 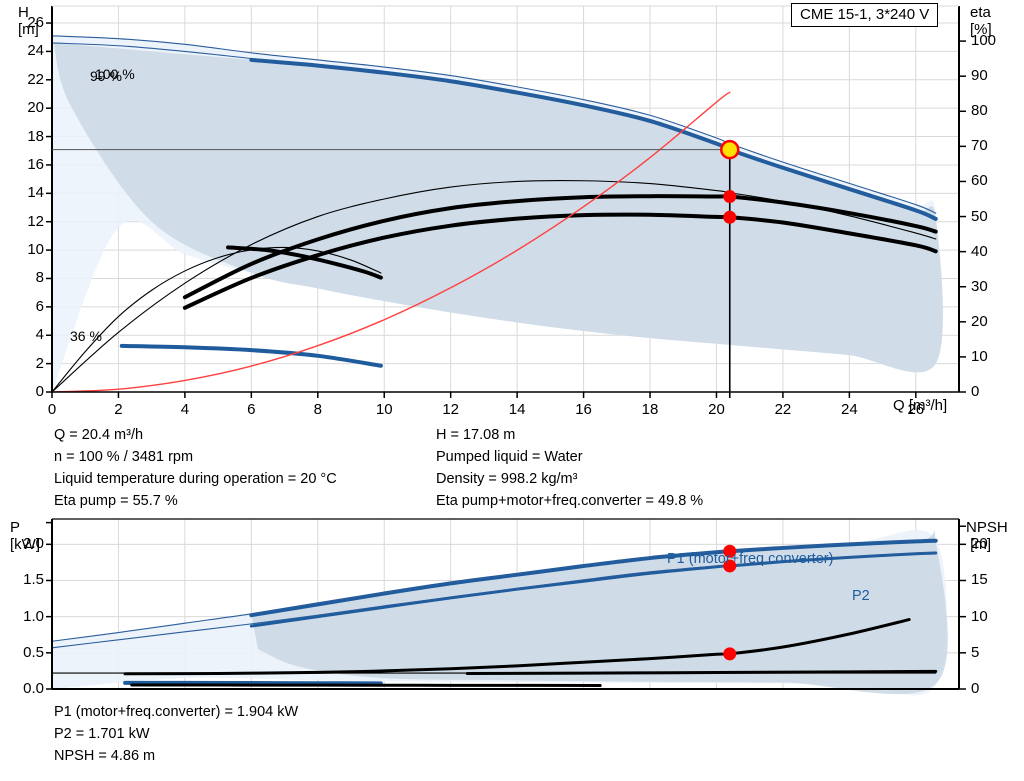 What do you see at coordinates (509, 457) in the screenshot?
I see `info-liquid: Pumped liquid = Water` at bounding box center [509, 457].